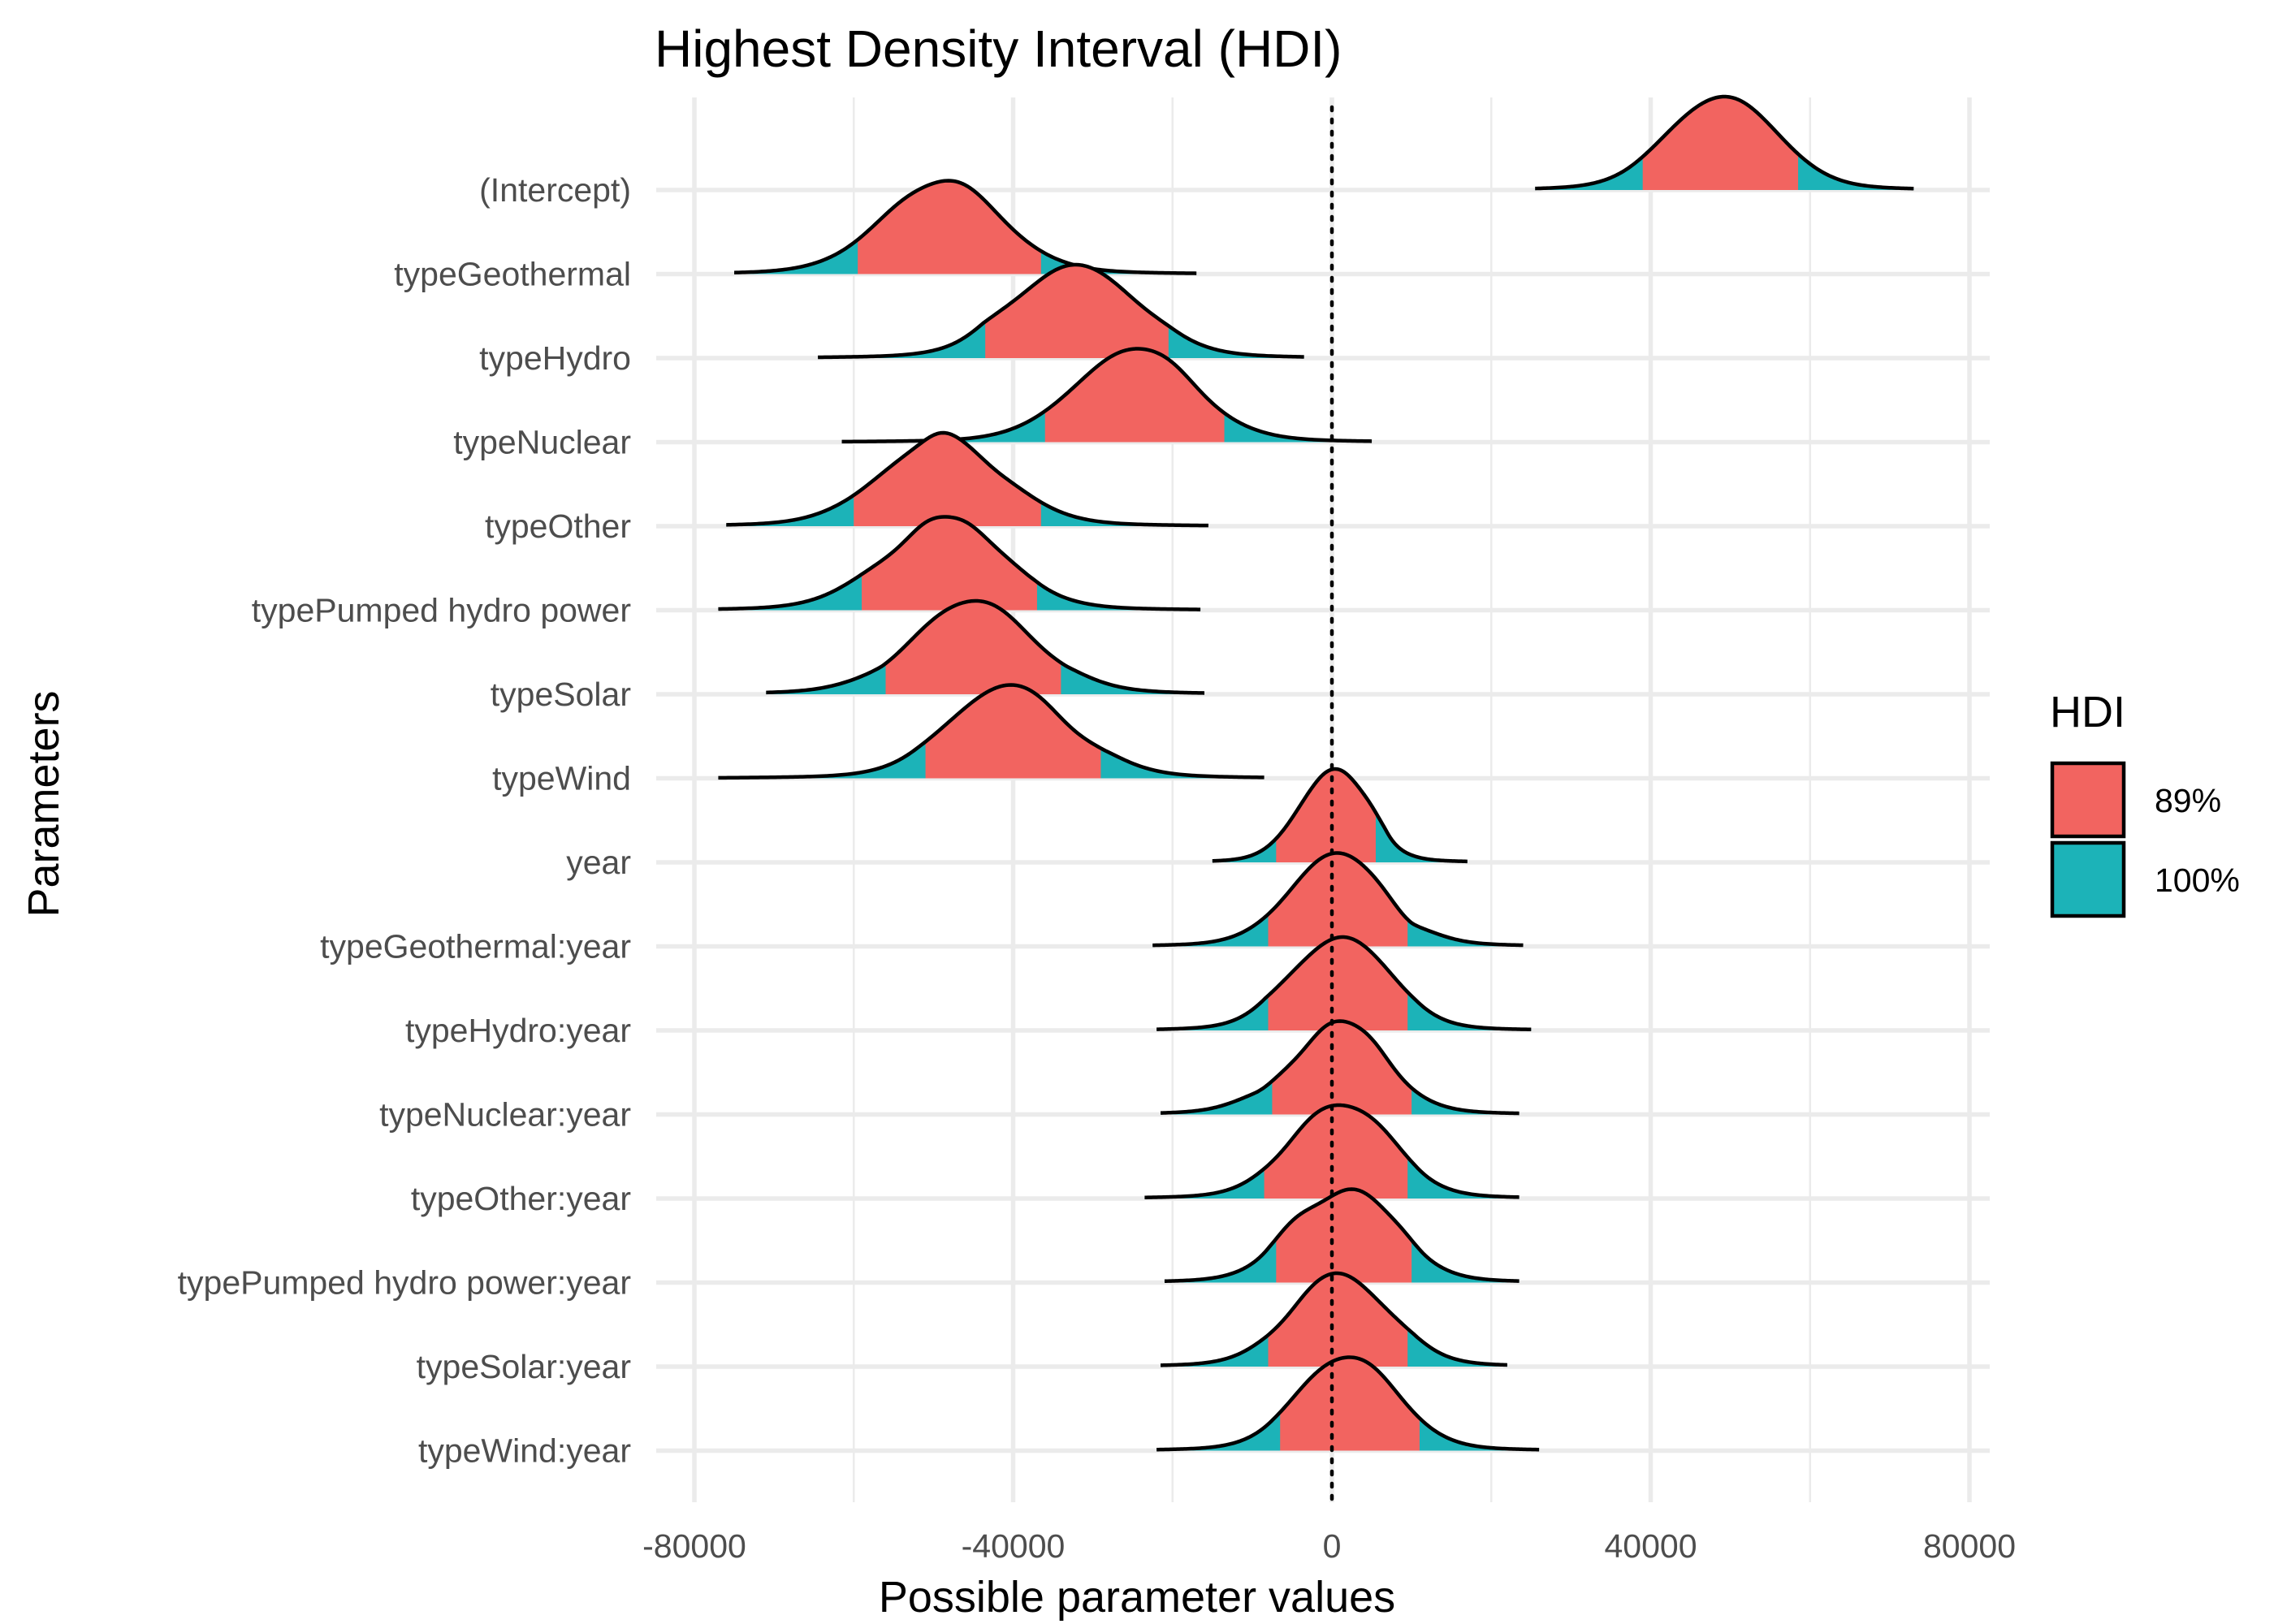  What do you see at coordinates (1332, 1546) in the screenshot?
I see `x-tick-label: 0` at bounding box center [1332, 1546].